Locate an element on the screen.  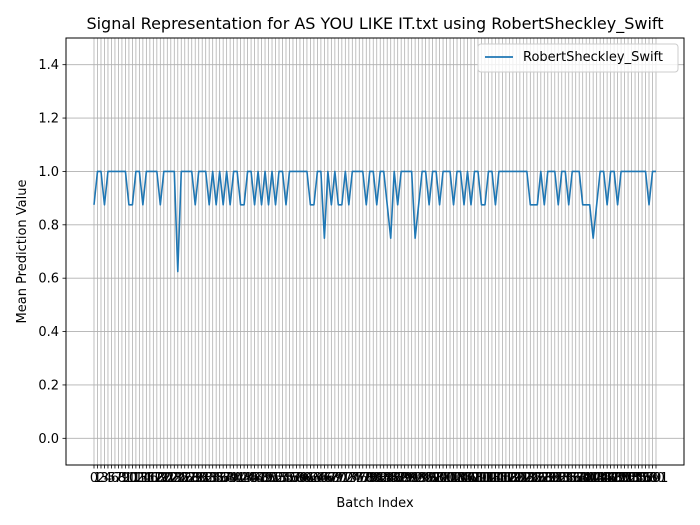
x-tick-label: 58 is located at coordinates (296, 478).